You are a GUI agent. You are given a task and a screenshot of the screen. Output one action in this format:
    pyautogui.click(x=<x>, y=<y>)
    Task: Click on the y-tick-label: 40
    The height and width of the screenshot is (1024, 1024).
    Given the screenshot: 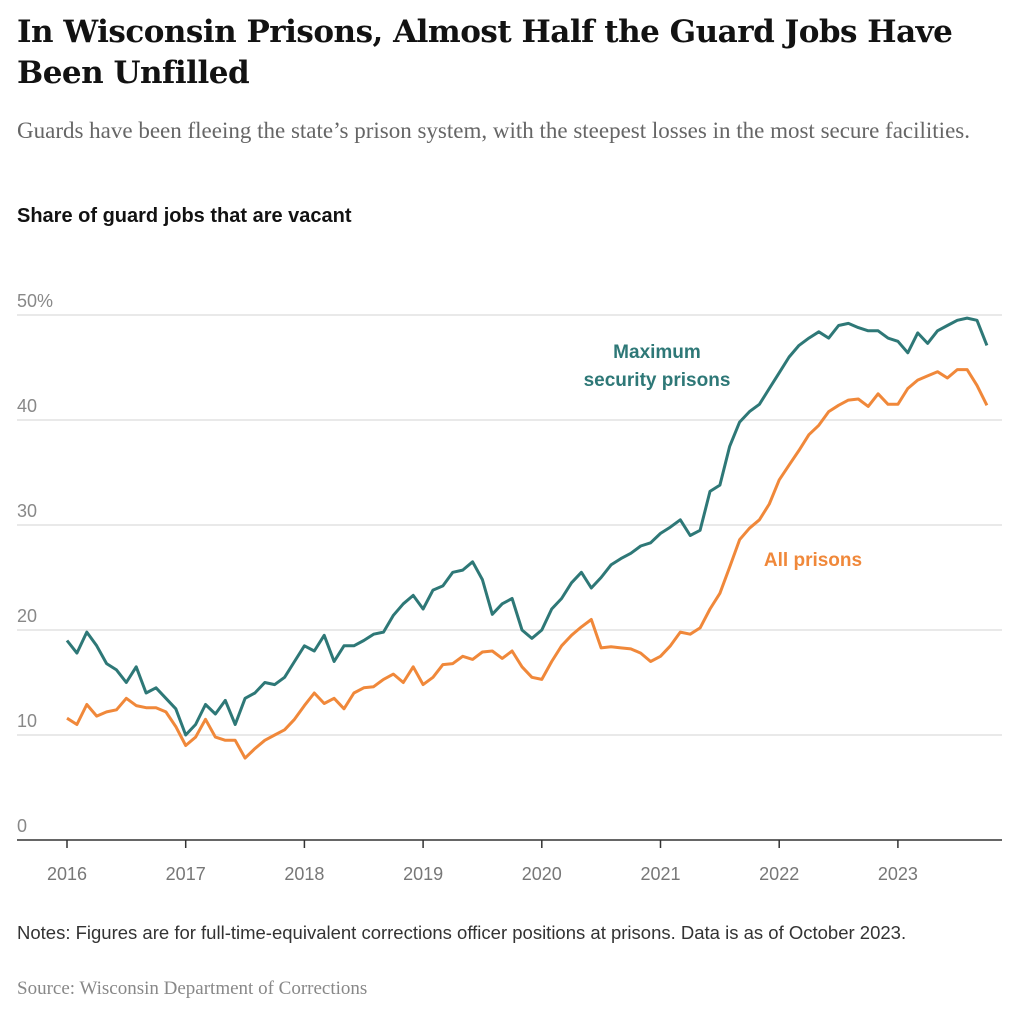 What is the action you would take?
    pyautogui.click(x=27, y=406)
    